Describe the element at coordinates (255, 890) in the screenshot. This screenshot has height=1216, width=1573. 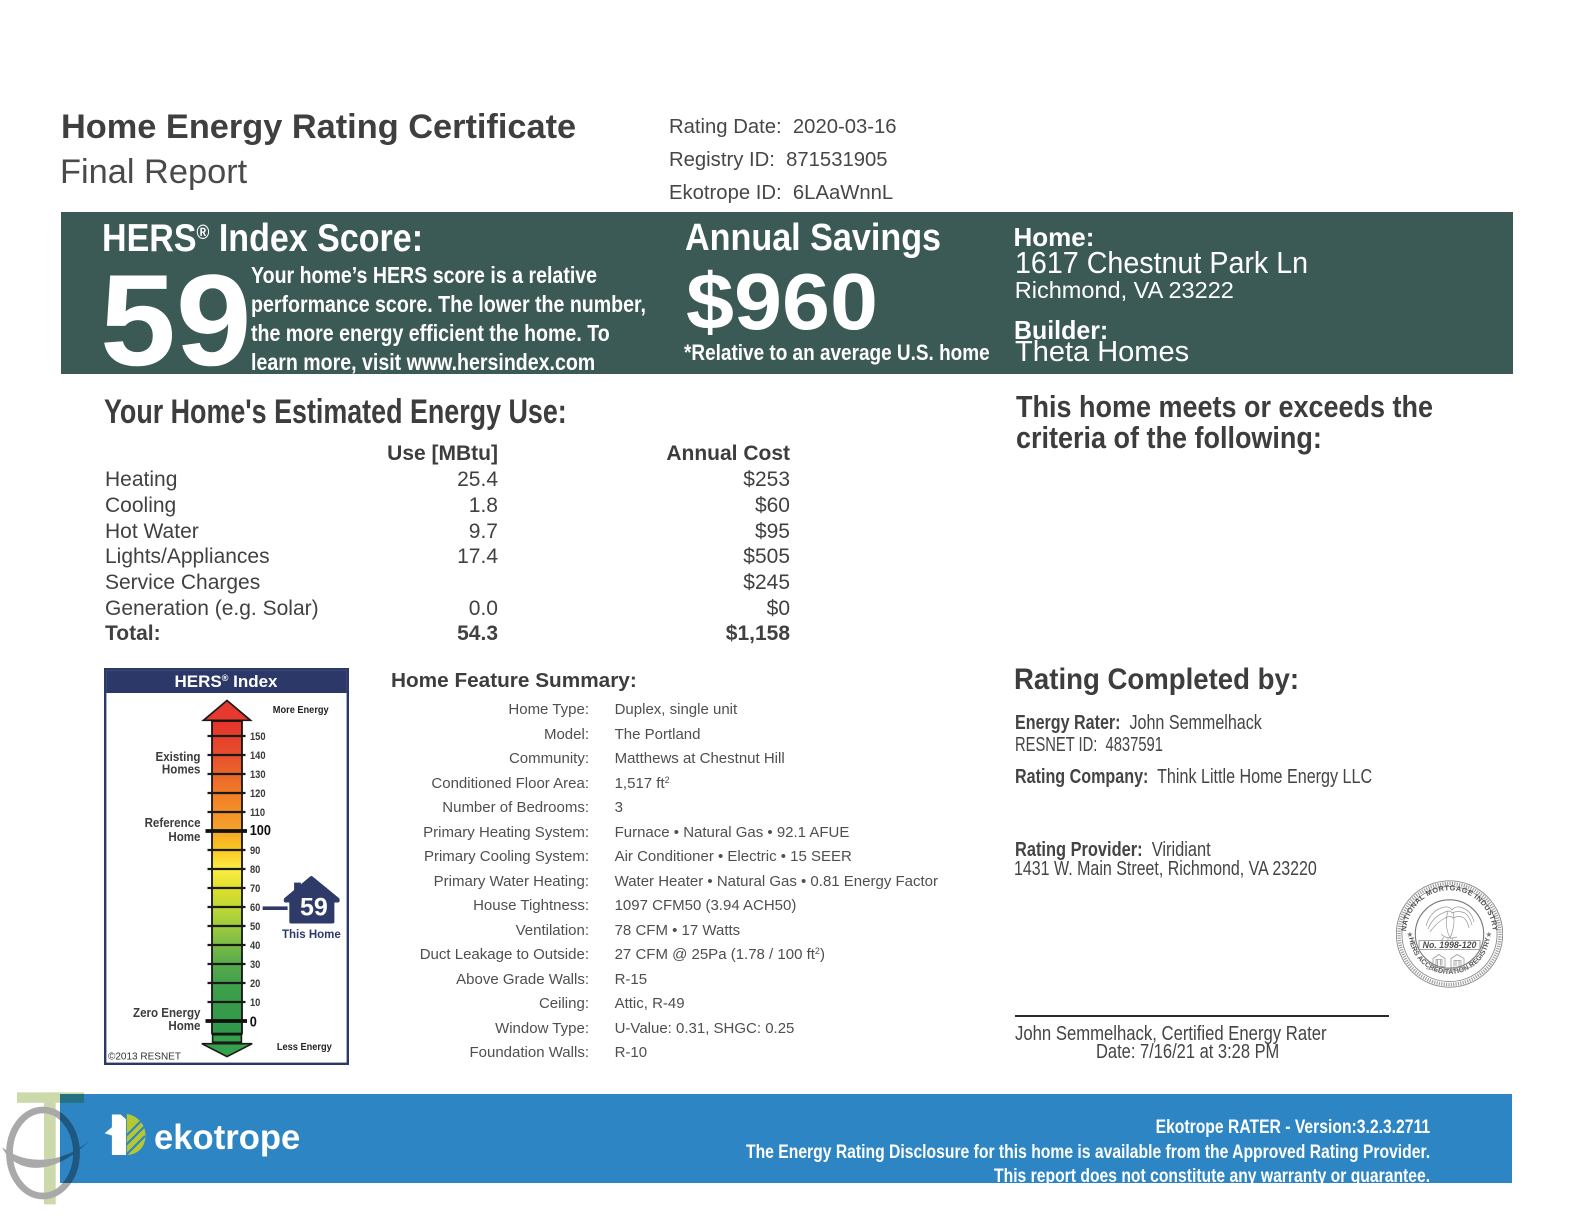
I see `svg-text: 70` at that location.